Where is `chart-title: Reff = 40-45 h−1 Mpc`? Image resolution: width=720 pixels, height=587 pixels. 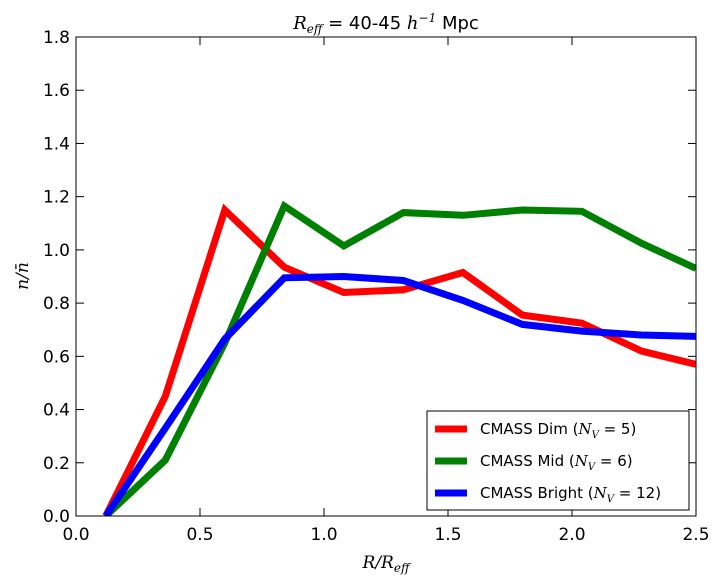 chart-title: Reff = 40-45 h−1 Mpc is located at coordinates (385, 23).